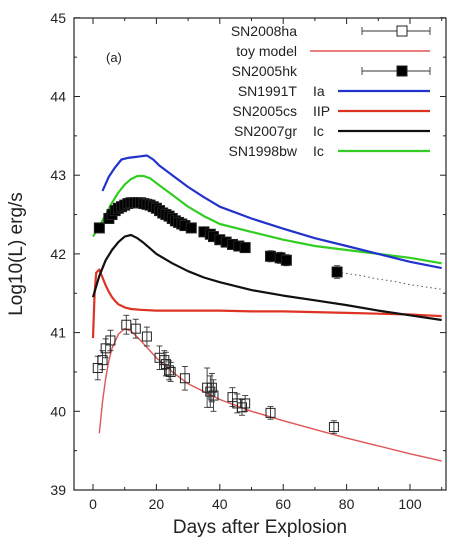 This screenshot has height=551, width=450. What do you see at coordinates (220, 504) in the screenshot?
I see `x-tick-label: 40` at bounding box center [220, 504].